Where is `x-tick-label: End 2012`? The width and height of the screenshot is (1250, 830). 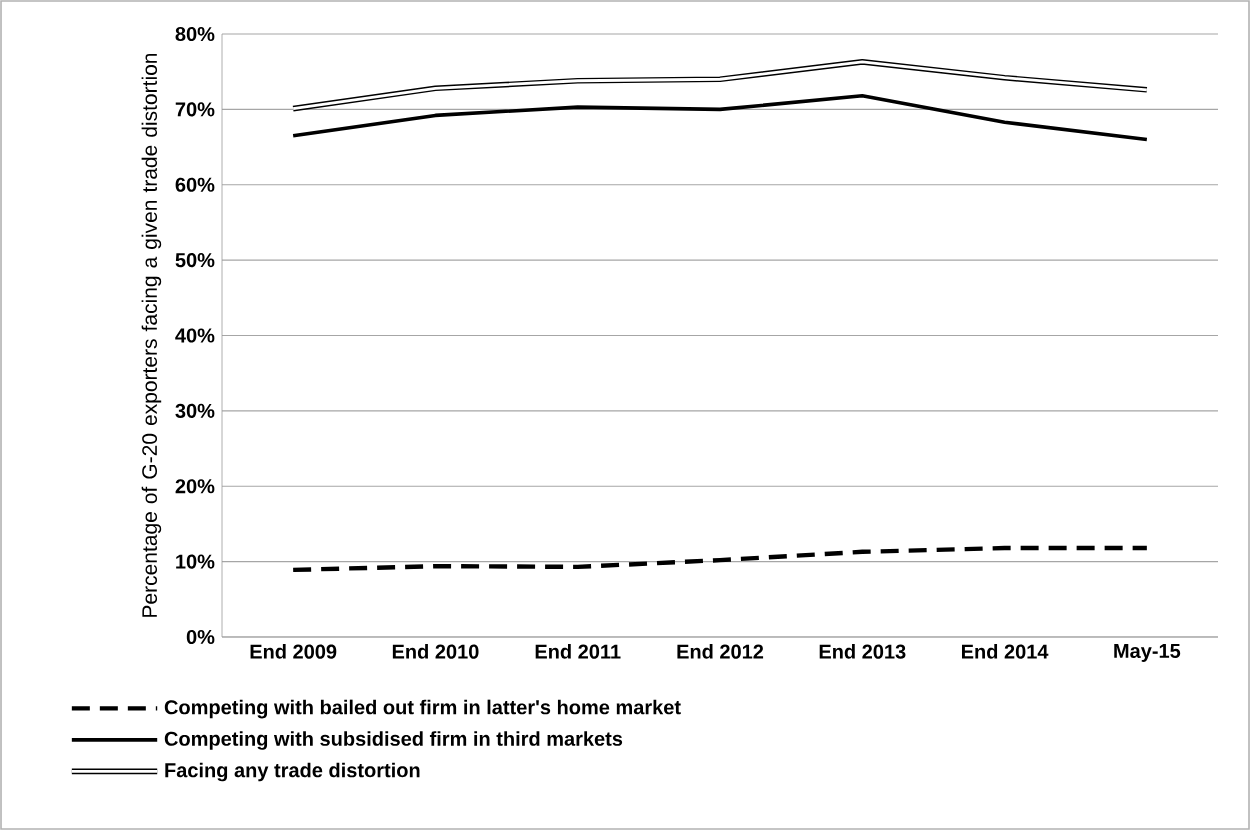 x-tick-label: End 2012 is located at coordinates (720, 651).